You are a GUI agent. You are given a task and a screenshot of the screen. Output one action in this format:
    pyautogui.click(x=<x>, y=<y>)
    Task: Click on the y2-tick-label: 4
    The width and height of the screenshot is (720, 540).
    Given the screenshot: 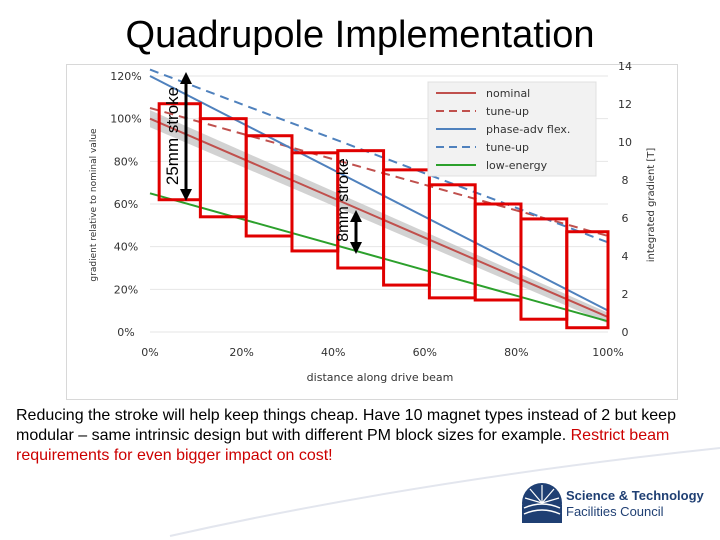 What is the action you would take?
    pyautogui.click(x=625, y=256)
    